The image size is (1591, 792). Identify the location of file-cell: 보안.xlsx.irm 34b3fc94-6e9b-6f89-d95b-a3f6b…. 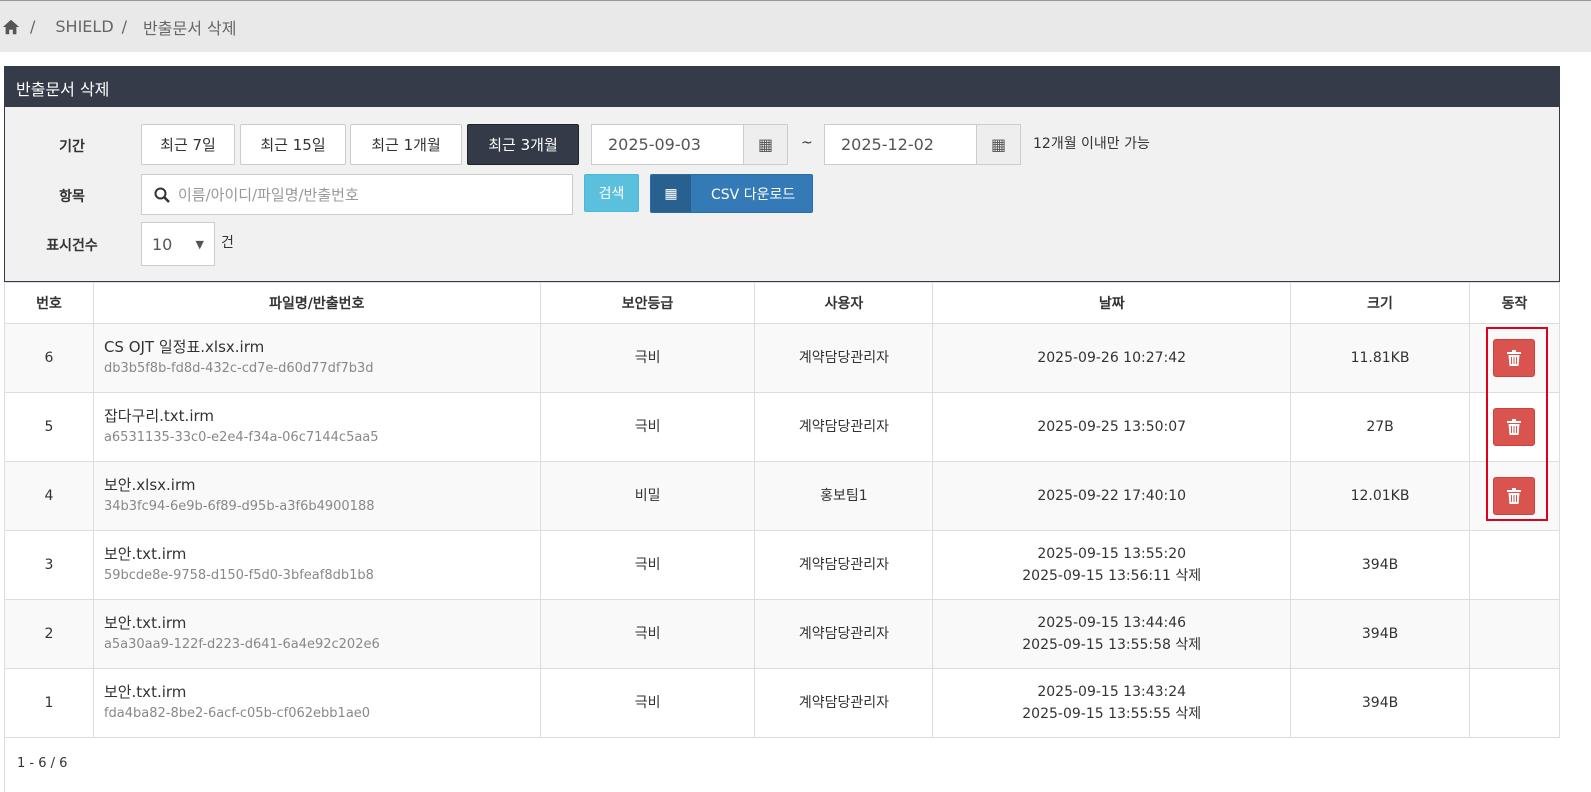
(316, 496).